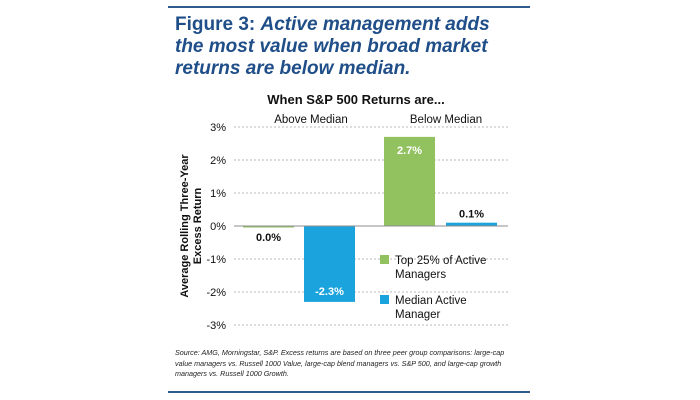 The width and height of the screenshot is (700, 400). Describe the element at coordinates (431, 308) in the screenshot. I see `legend-label: Median Active Manager` at that location.